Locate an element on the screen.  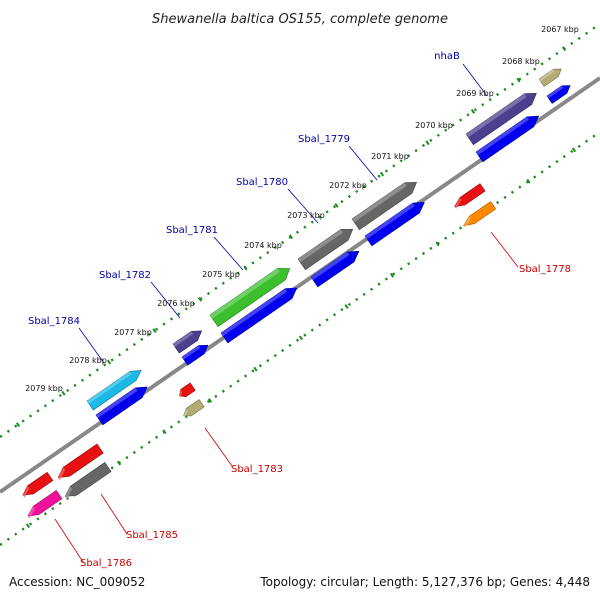
ruler-tick-label: 2068 kbp is located at coordinates (521, 61).